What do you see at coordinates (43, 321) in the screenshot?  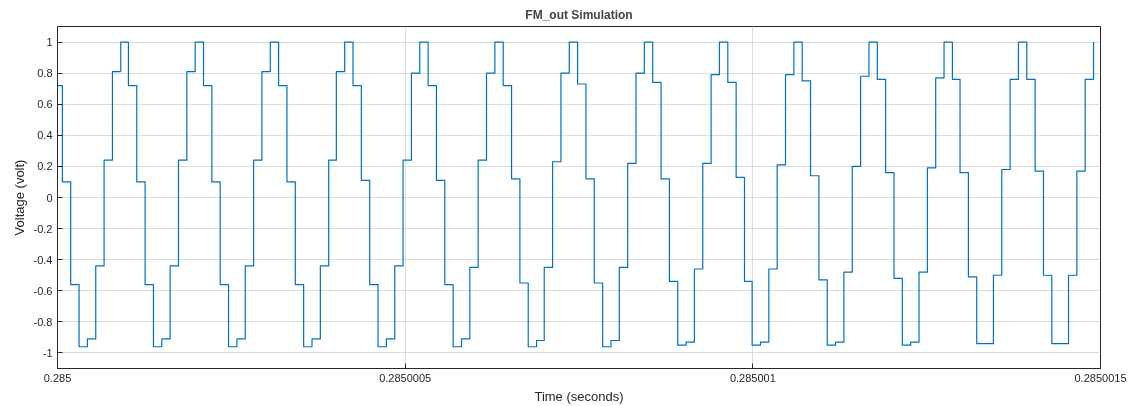 I see `y-tick-label: -0.8` at bounding box center [43, 321].